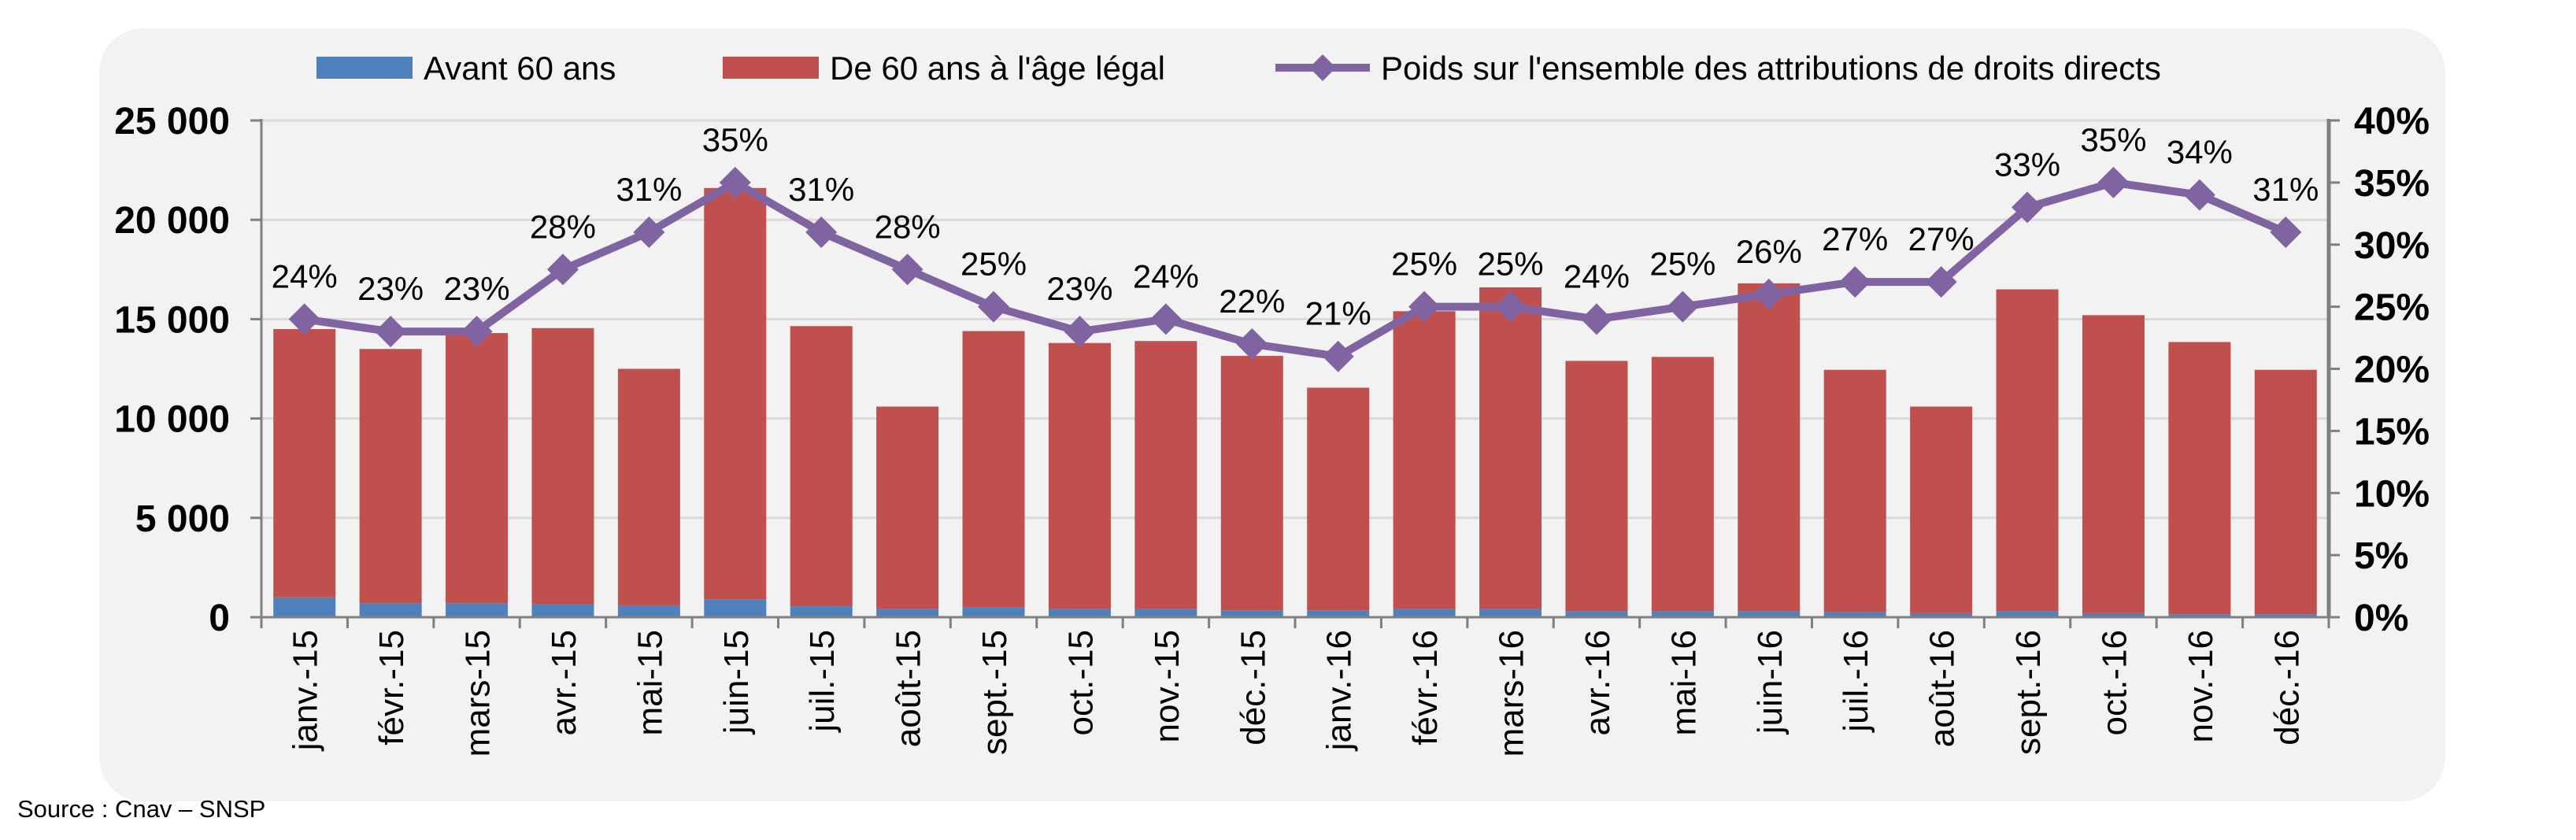  Describe the element at coordinates (564, 683) in the screenshot. I see `x-tick-label: avr.-15` at that location.